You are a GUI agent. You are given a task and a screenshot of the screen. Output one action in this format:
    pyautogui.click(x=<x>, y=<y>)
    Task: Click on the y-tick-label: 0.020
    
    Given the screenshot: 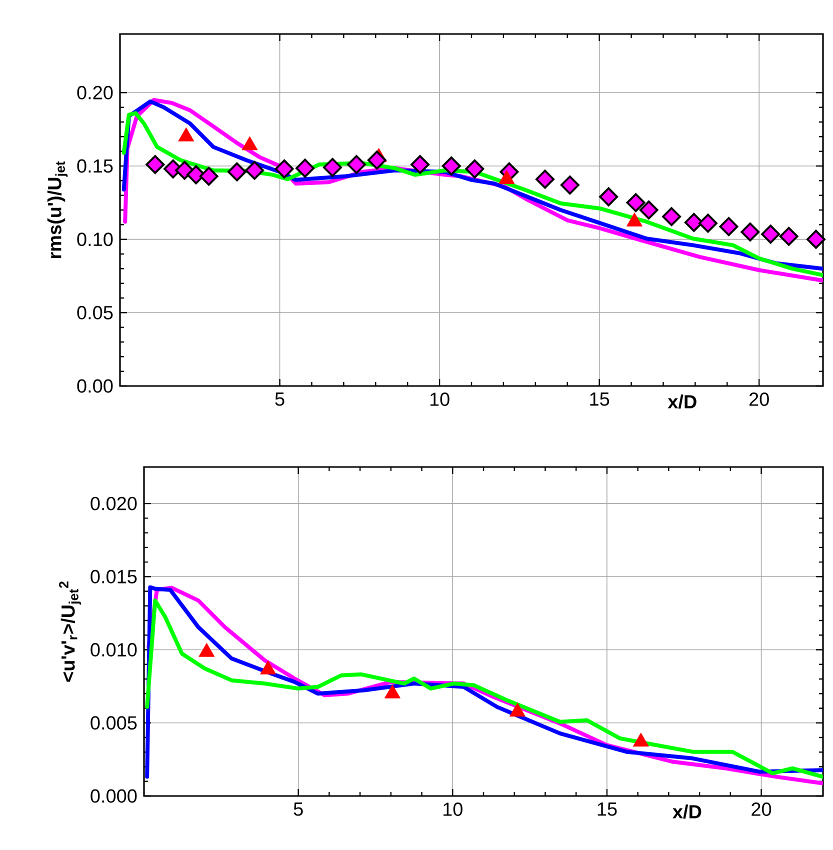 What is the action you would take?
    pyautogui.click(x=113, y=503)
    